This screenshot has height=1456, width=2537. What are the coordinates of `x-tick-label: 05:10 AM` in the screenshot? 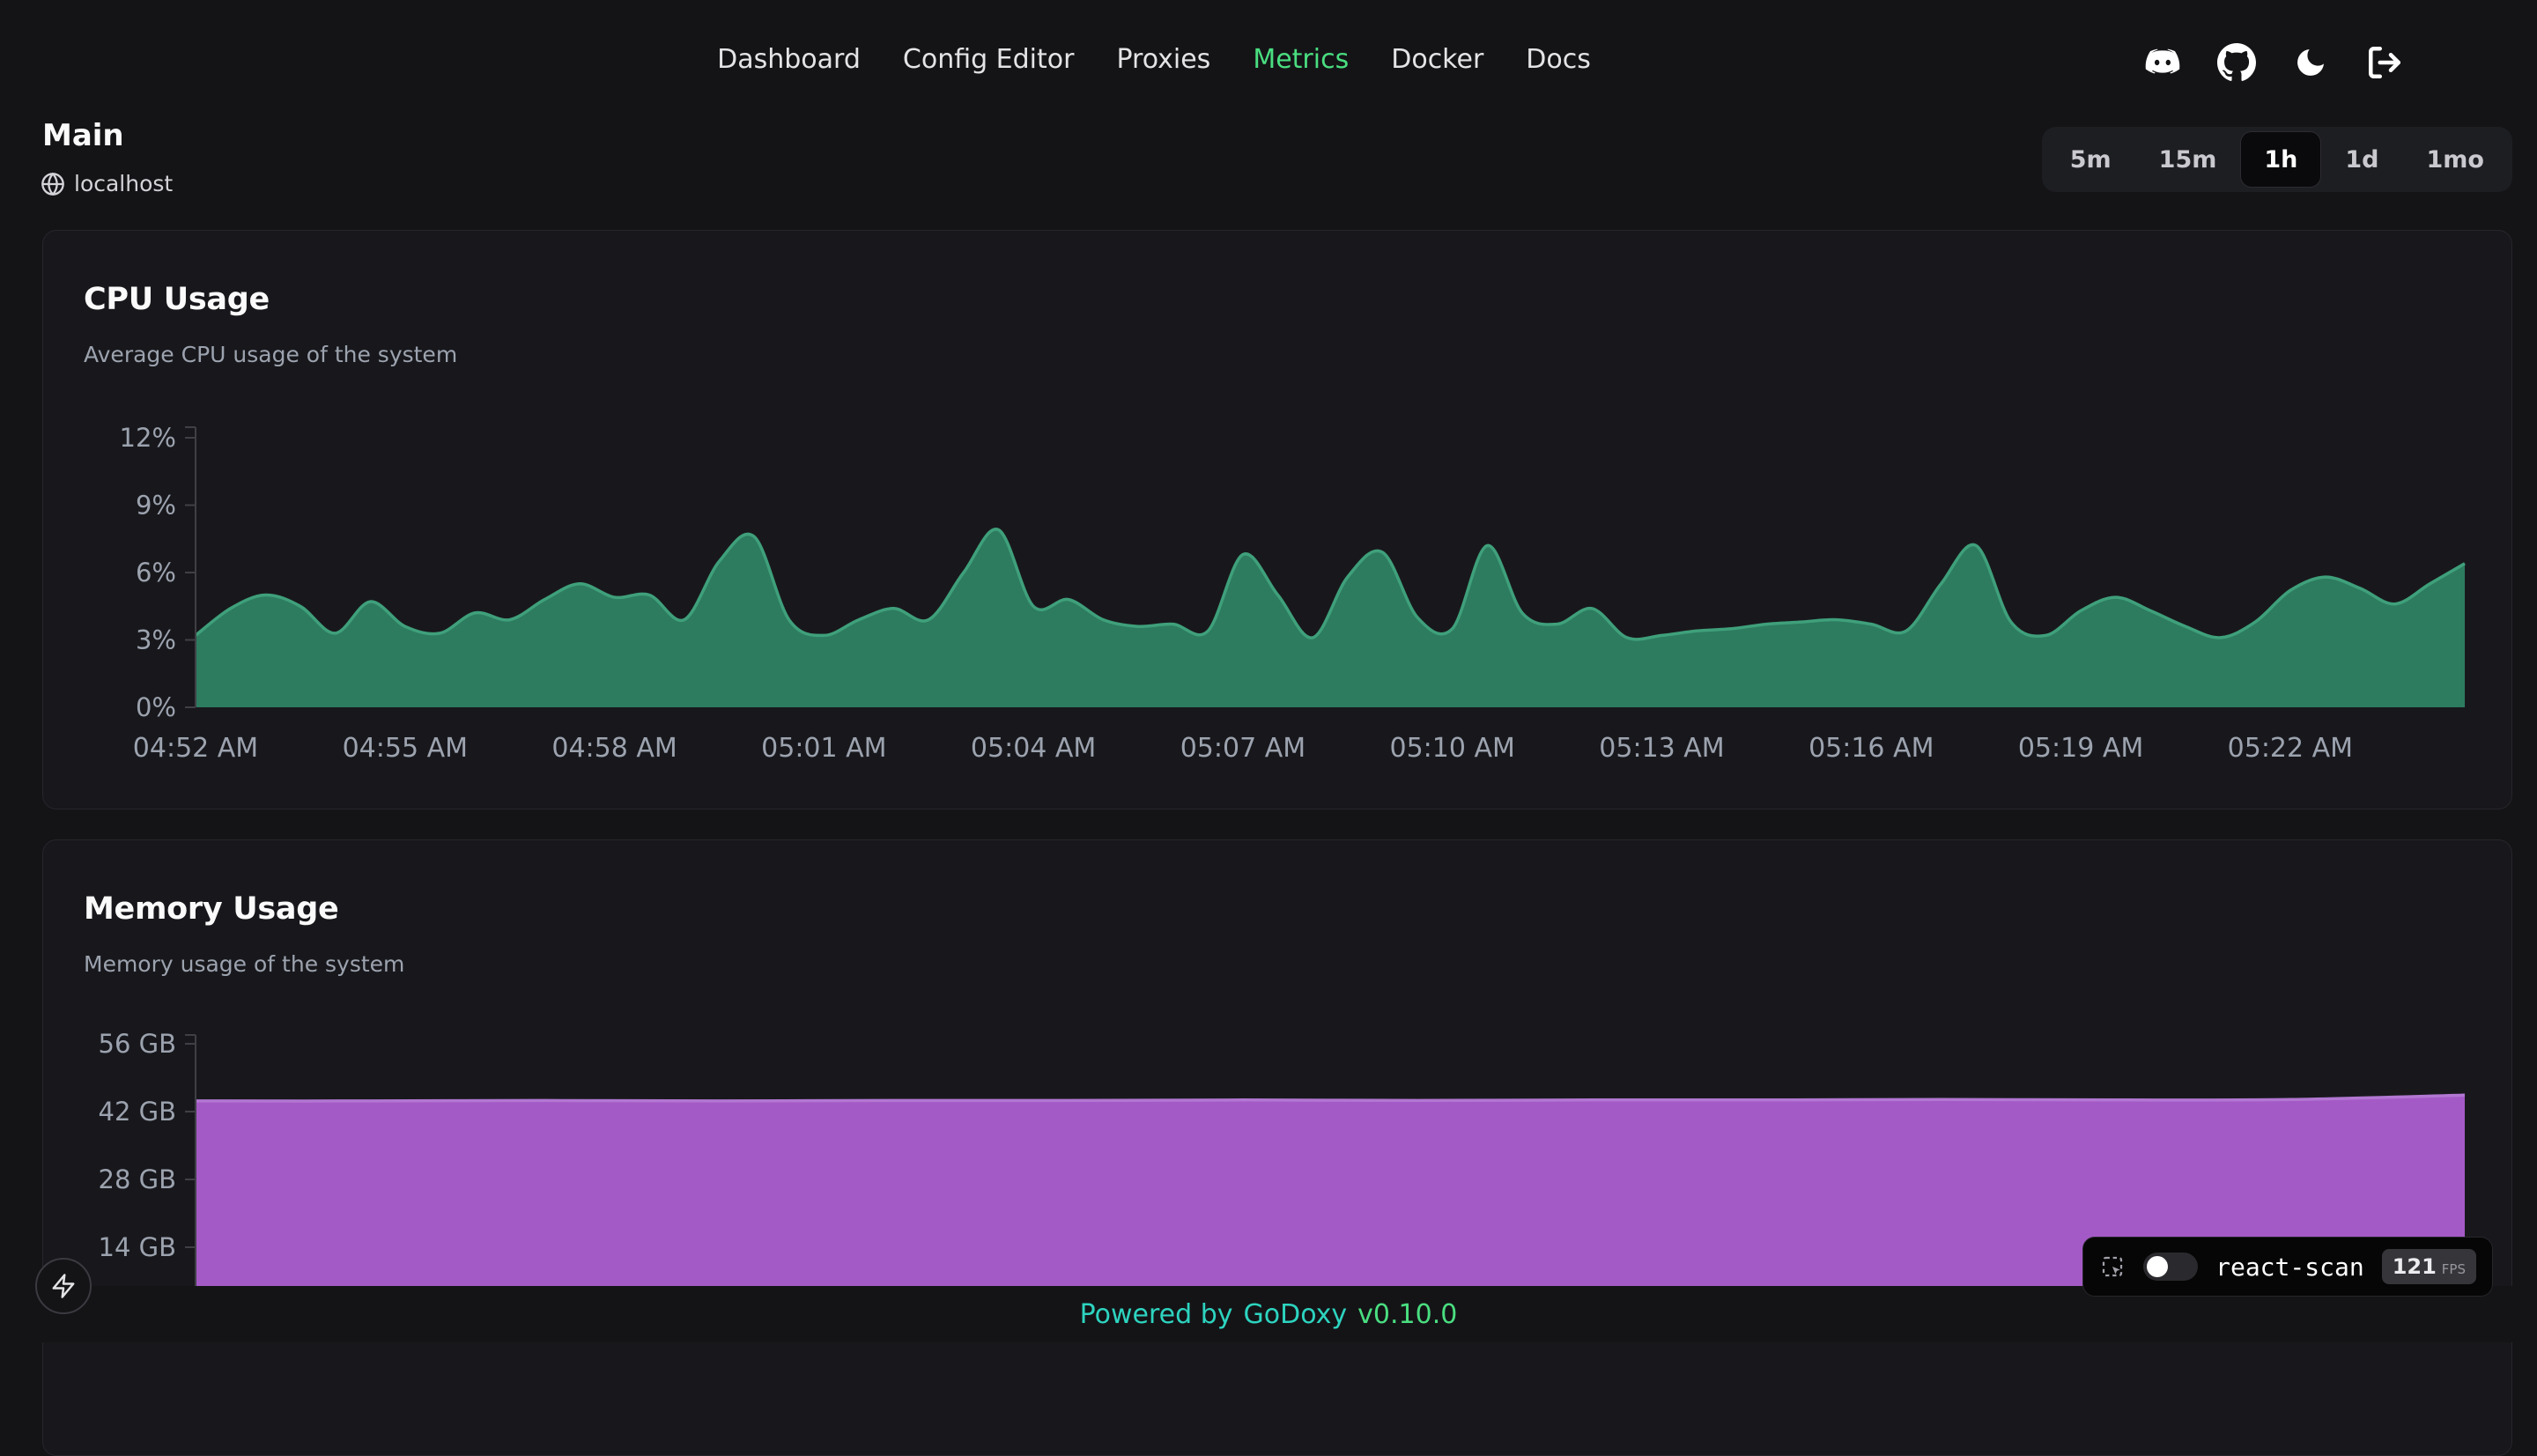 It's located at (1452, 748).